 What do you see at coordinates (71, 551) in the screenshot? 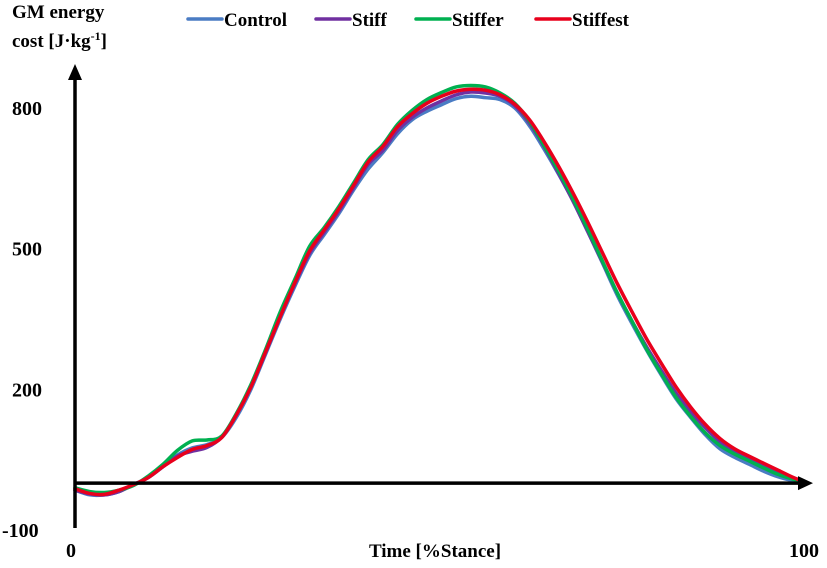
I see `x-tick-label: 0` at bounding box center [71, 551].